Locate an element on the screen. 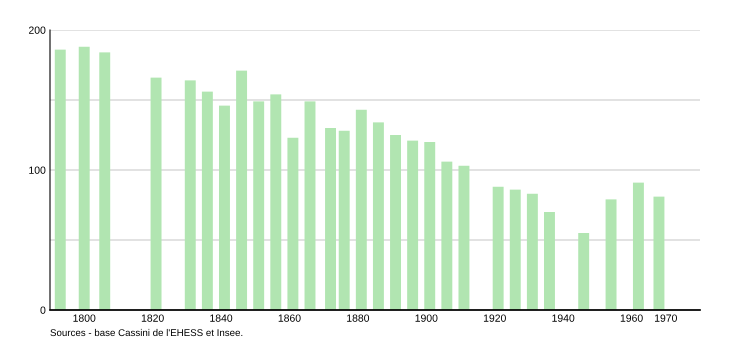 The height and width of the screenshot is (340, 750). y-tick-label: 200 is located at coordinates (37, 30).